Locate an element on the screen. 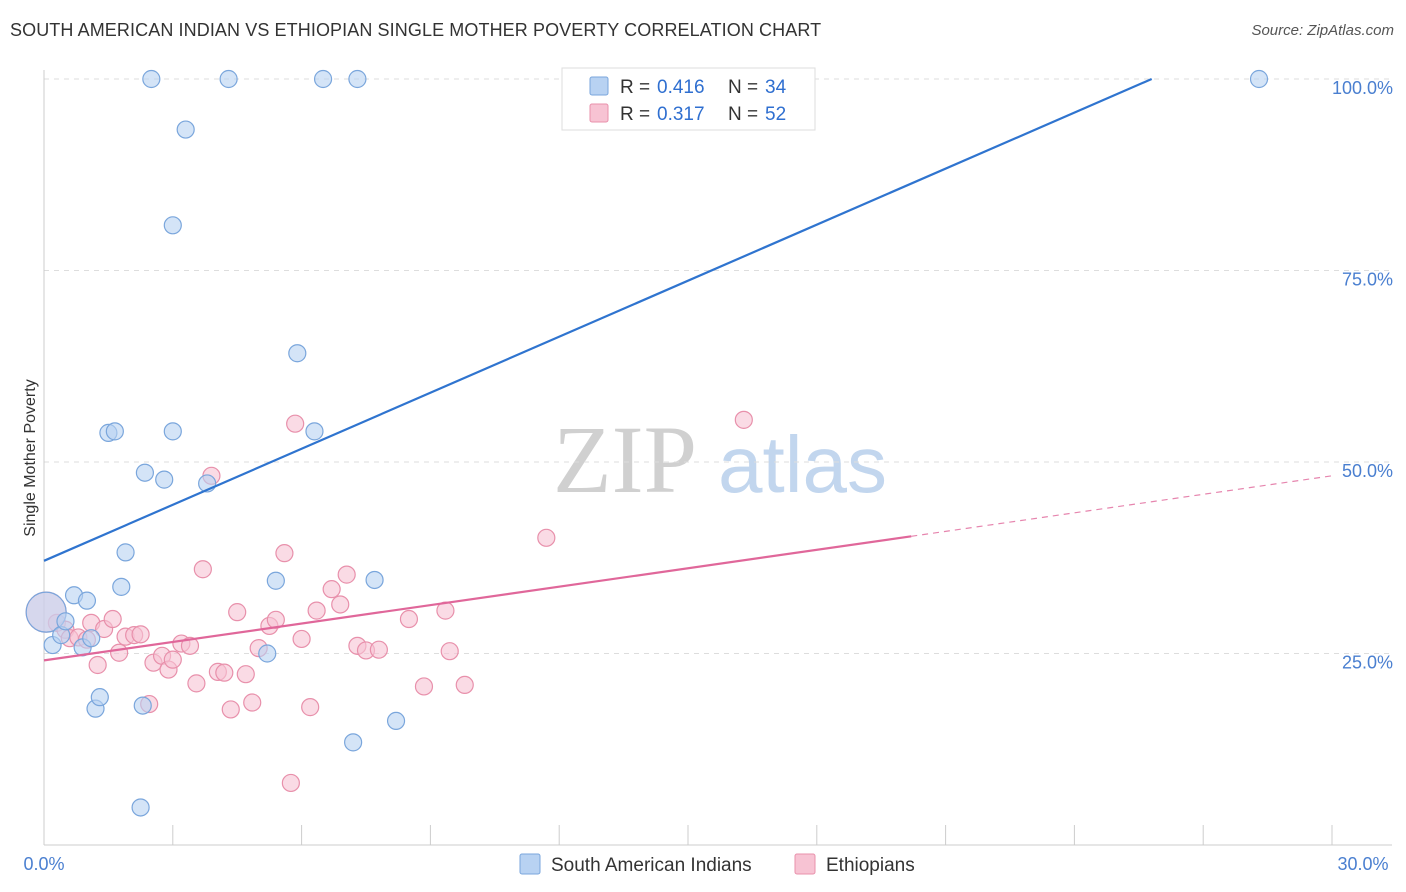  legend-n-label-pink: N = is located at coordinates (743, 114).